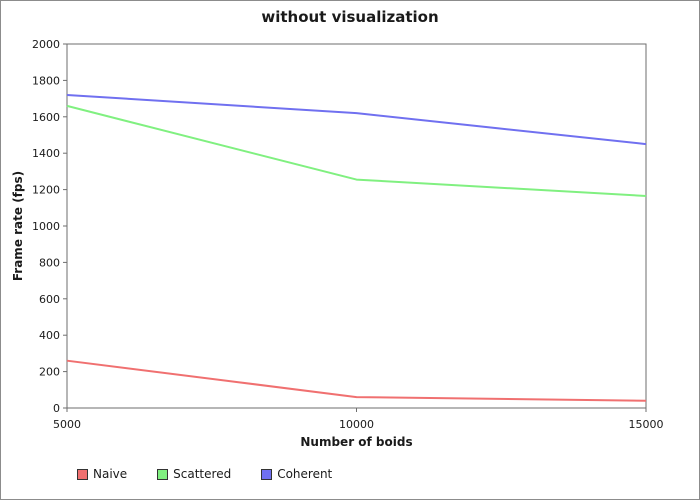 The image size is (700, 500). I want to click on y-tick-label: 600, so click(49, 299).